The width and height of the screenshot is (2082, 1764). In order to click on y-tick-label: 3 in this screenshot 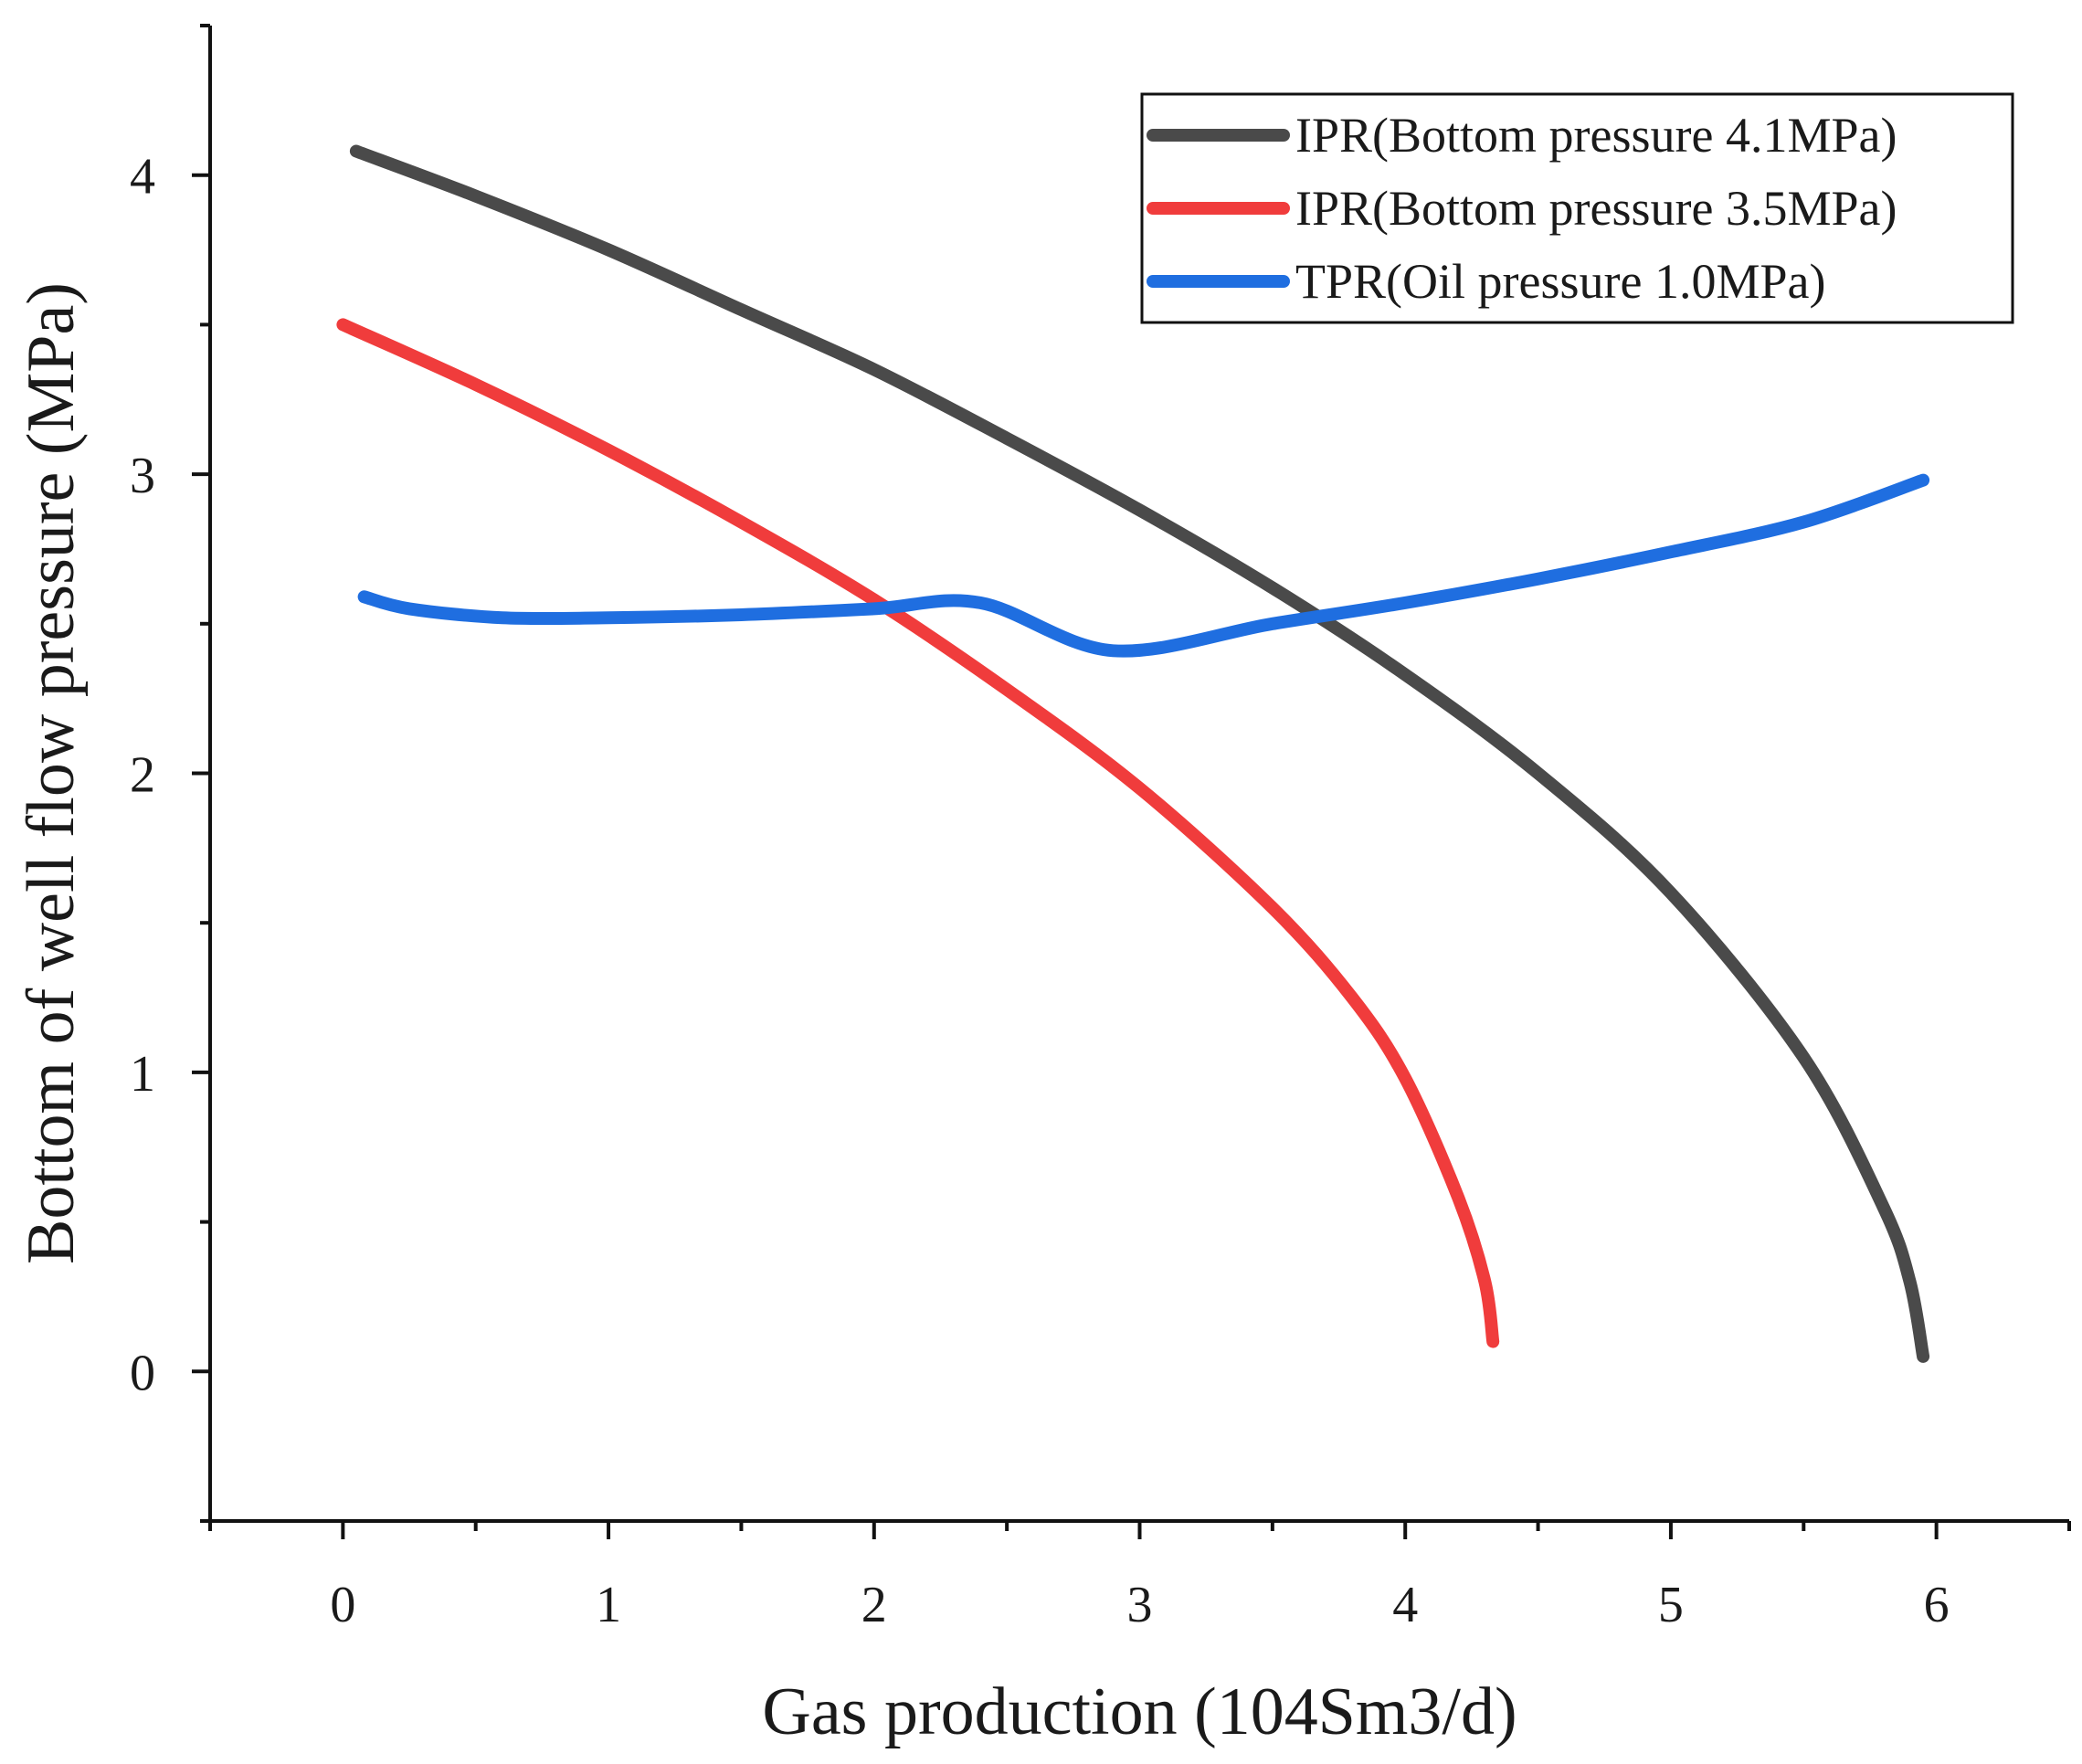, I will do `click(142, 476)`.